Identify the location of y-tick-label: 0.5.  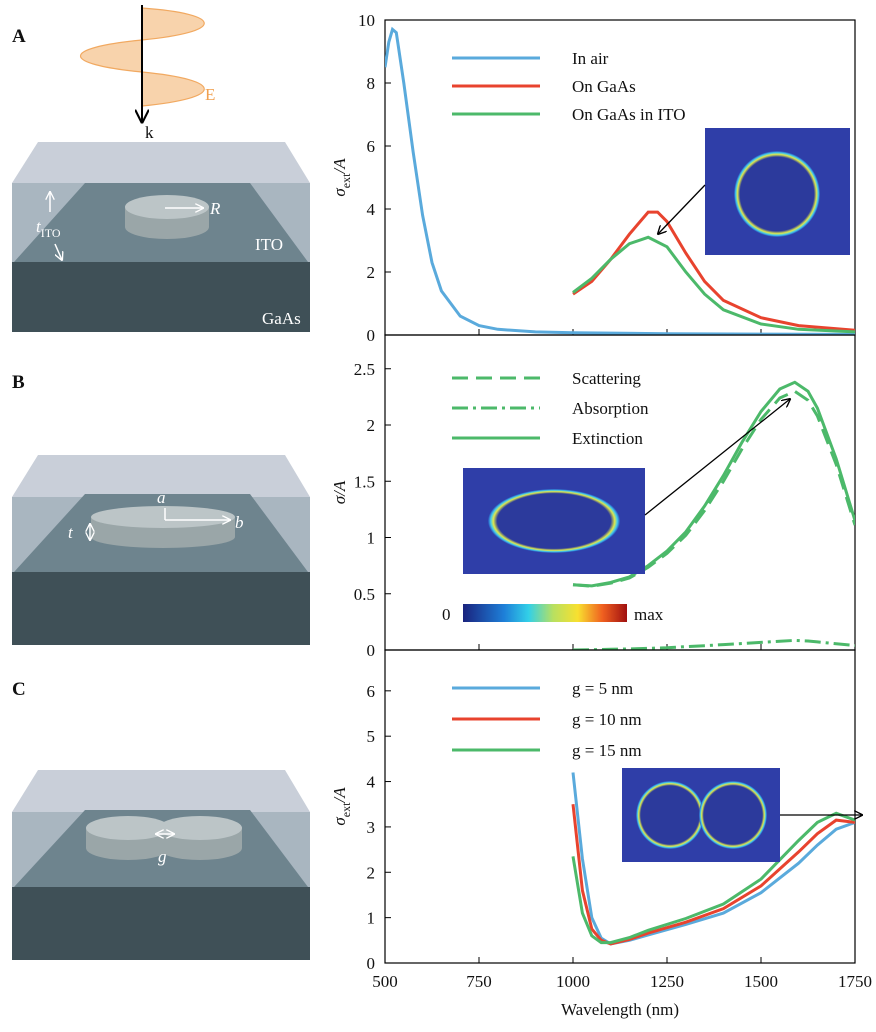
(364, 594).